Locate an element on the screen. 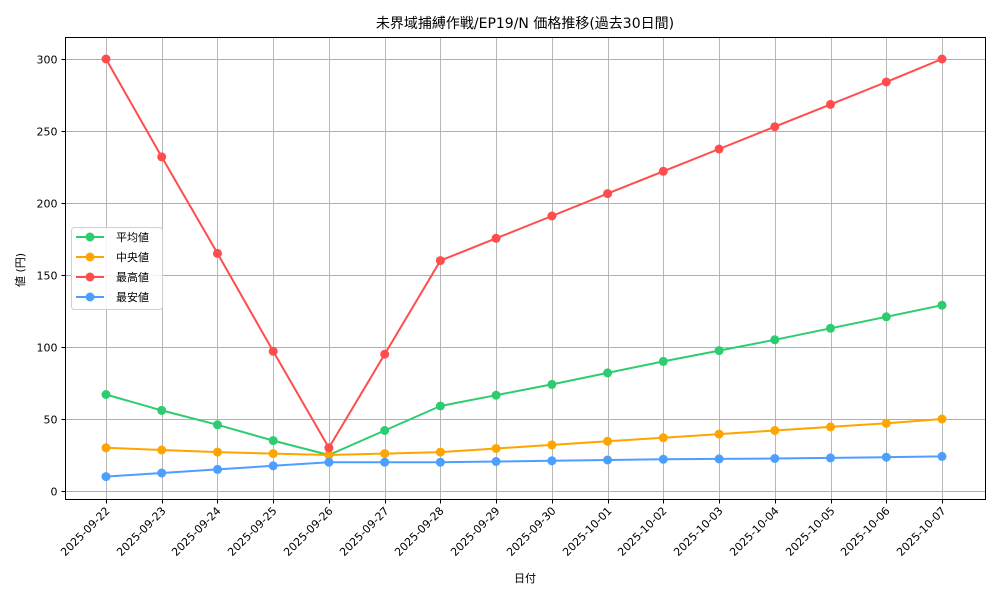 The image size is (1000, 600). legend-label: 中央値 is located at coordinates (132, 257).